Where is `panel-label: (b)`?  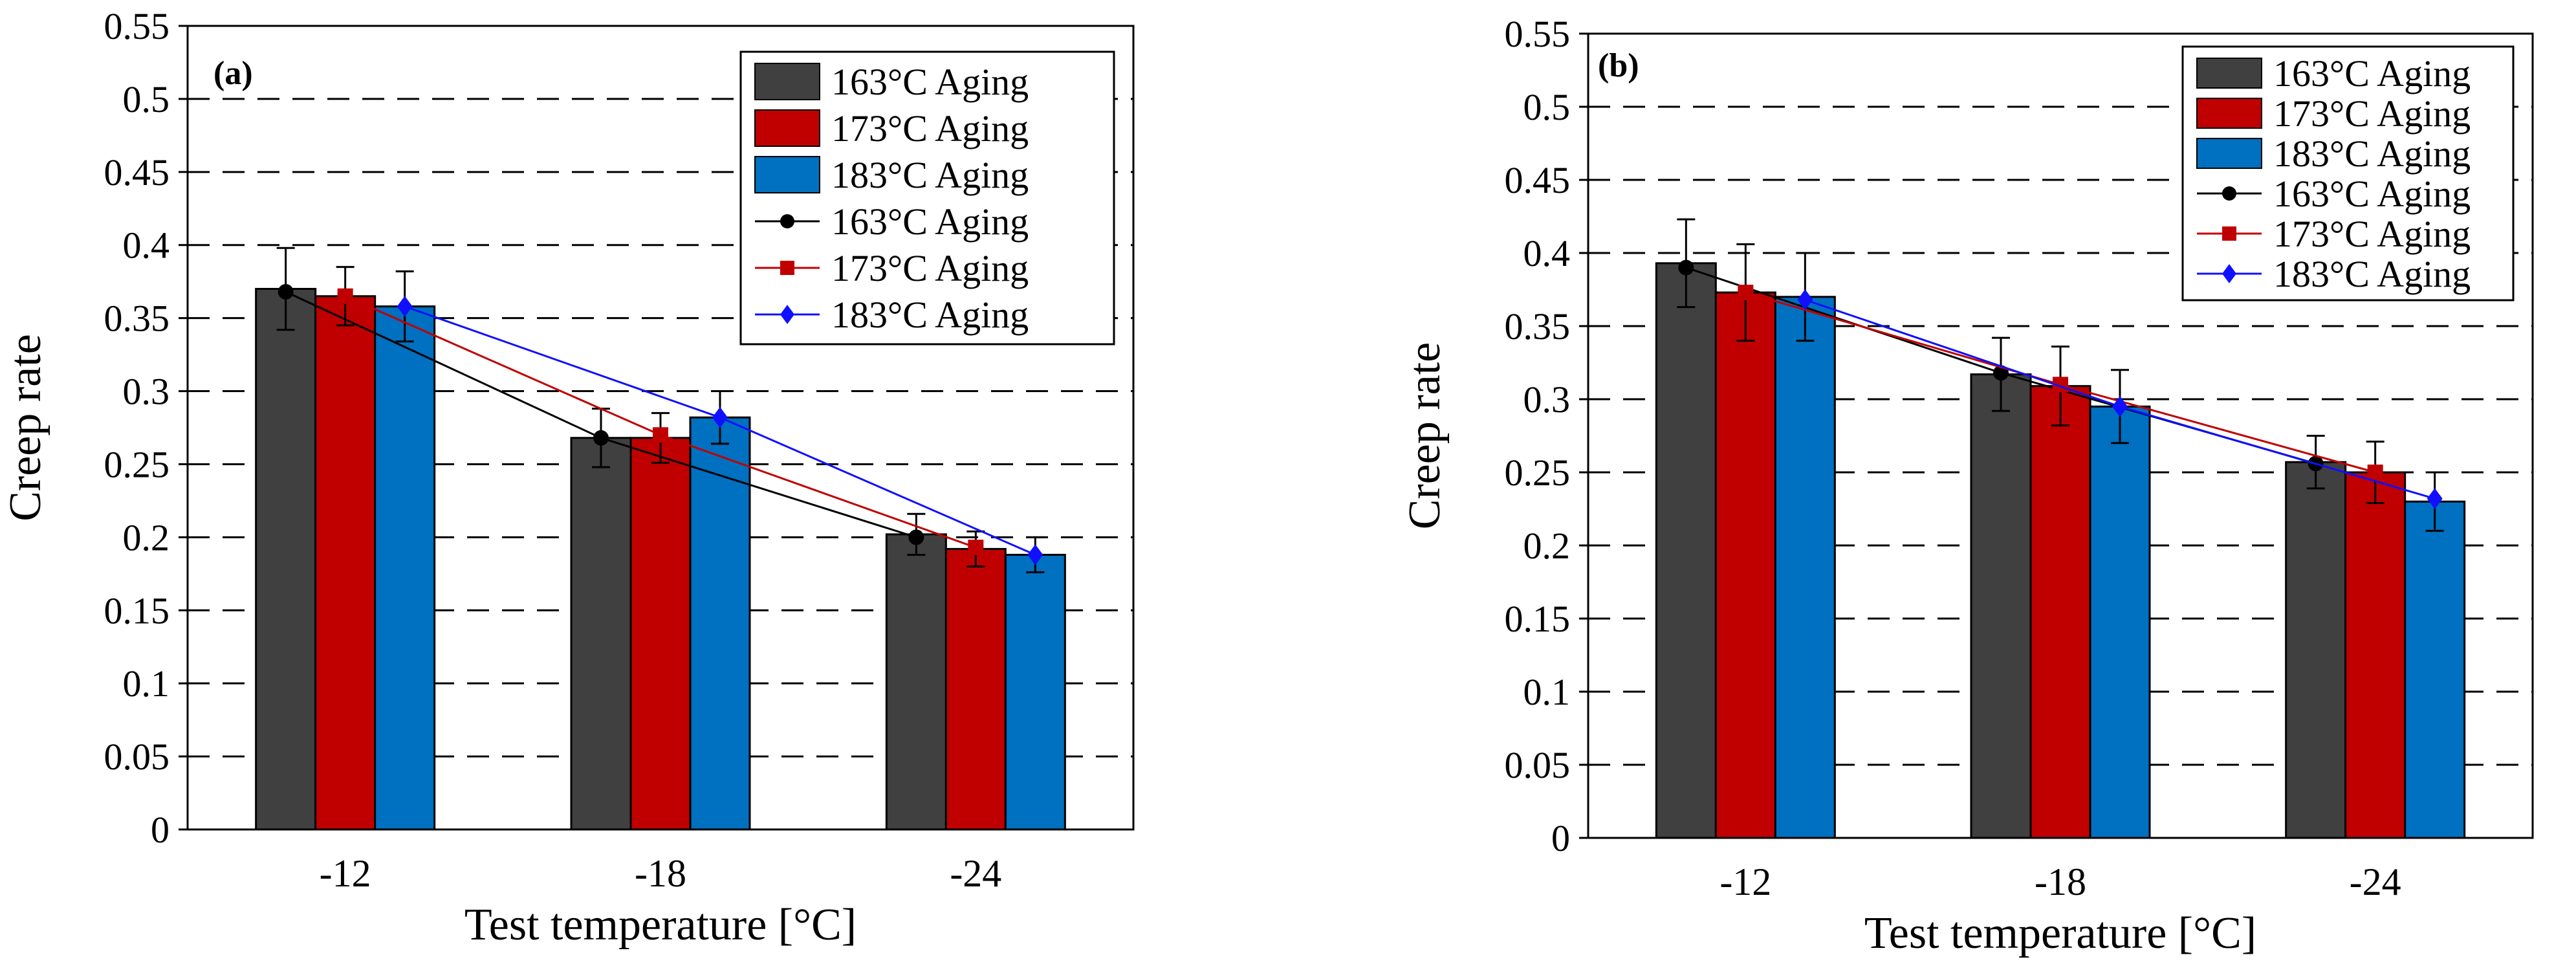
panel-label: (b) is located at coordinates (1618, 65).